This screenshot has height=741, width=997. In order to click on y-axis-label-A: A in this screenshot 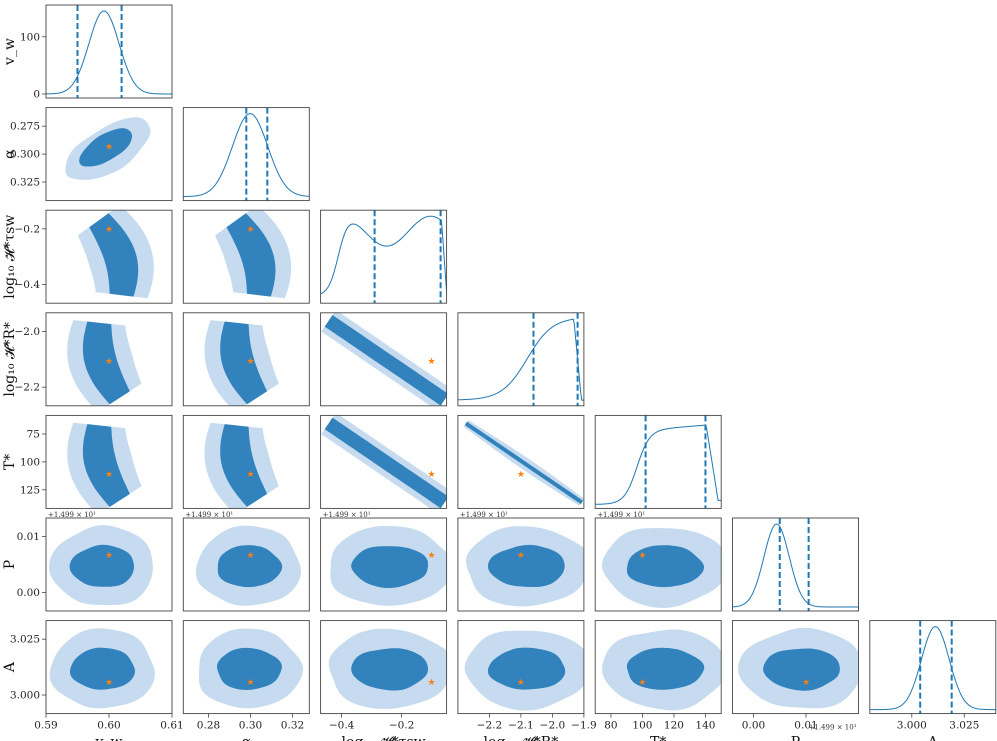, I will do `click(10, 667)`.